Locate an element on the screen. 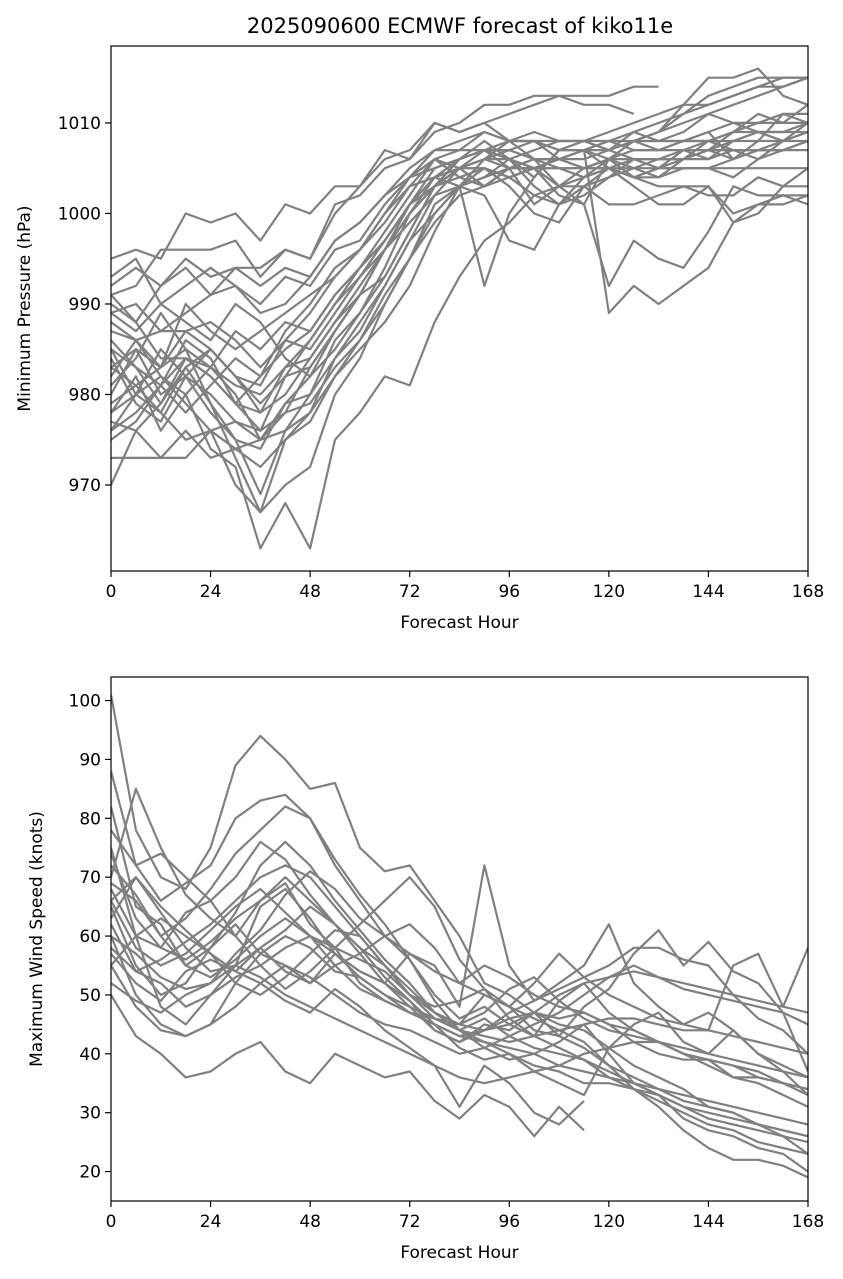 The height and width of the screenshot is (1279, 843). y-tick-label: 1000 is located at coordinates (79, 214).